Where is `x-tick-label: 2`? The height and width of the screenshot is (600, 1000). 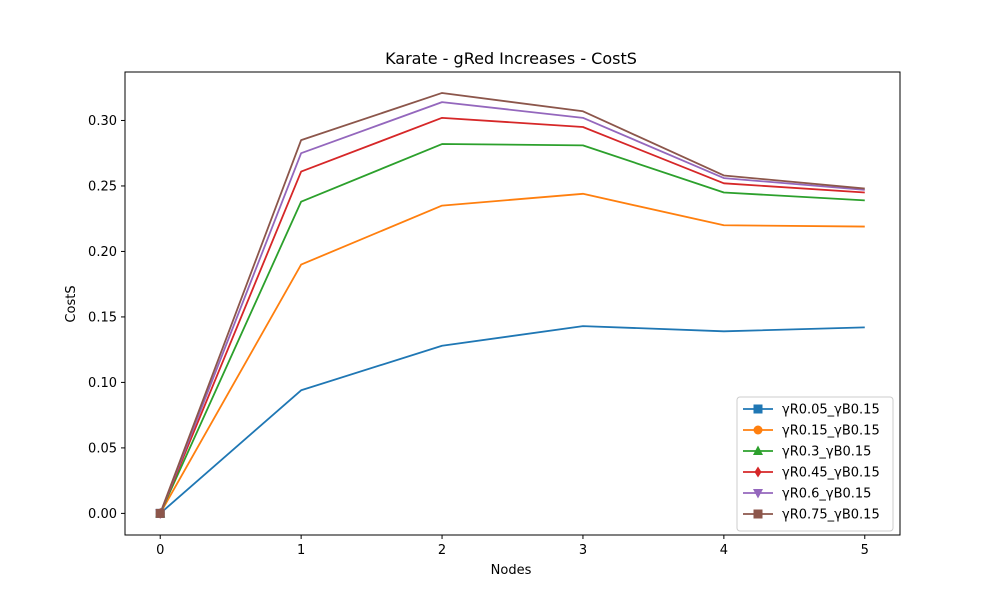 x-tick-label: 2 is located at coordinates (442, 550).